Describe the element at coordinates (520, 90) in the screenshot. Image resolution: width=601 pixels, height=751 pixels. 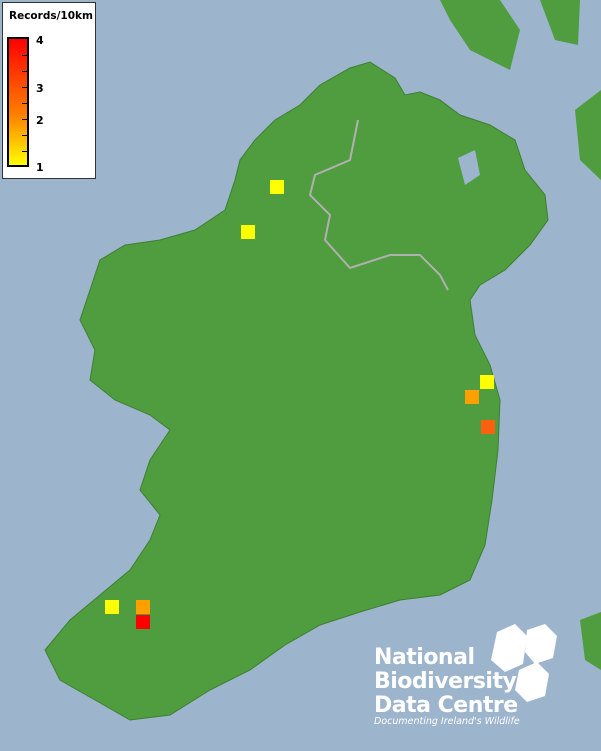
I see `scotland-landmass` at that location.